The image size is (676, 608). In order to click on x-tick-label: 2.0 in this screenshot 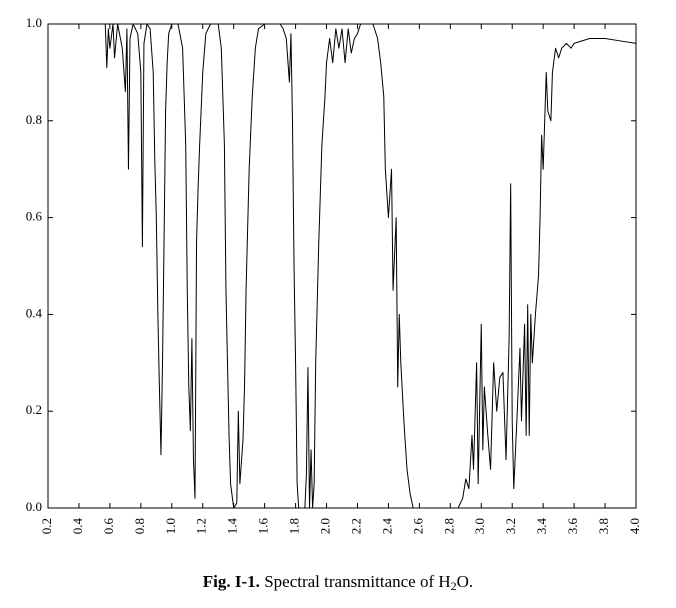, I will do `click(325, 526)`.